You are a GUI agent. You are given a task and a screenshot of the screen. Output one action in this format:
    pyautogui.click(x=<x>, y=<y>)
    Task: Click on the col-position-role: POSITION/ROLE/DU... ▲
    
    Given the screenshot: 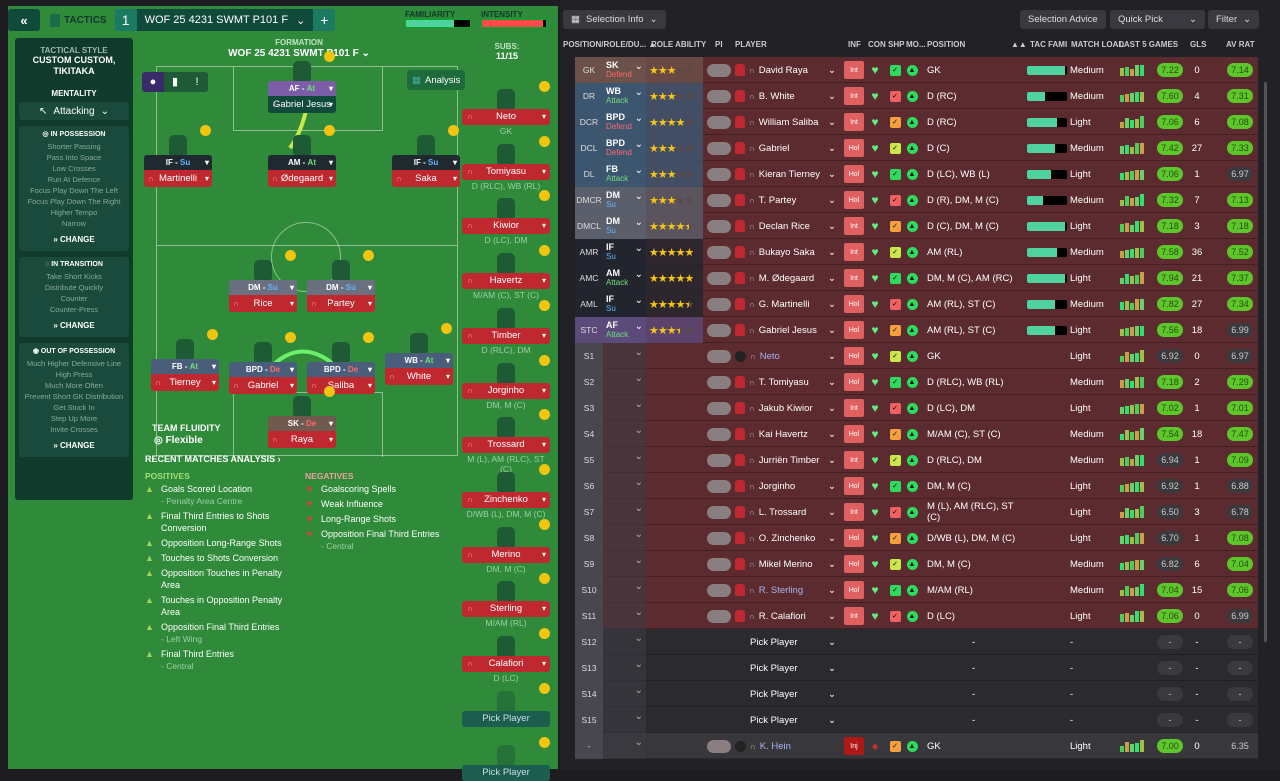 What is the action you would take?
    pyautogui.click(x=610, y=44)
    